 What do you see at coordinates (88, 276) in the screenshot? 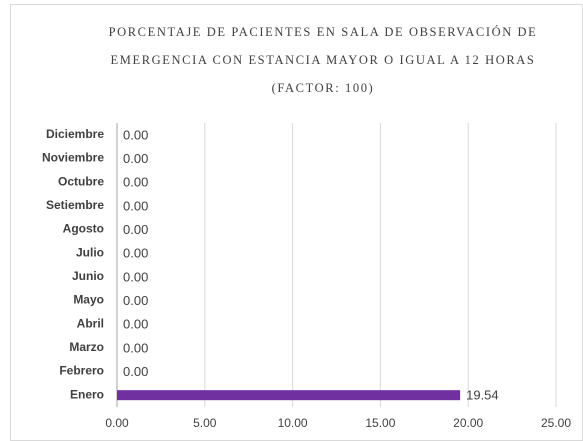
I see `y-tick-label: Junio` at bounding box center [88, 276].